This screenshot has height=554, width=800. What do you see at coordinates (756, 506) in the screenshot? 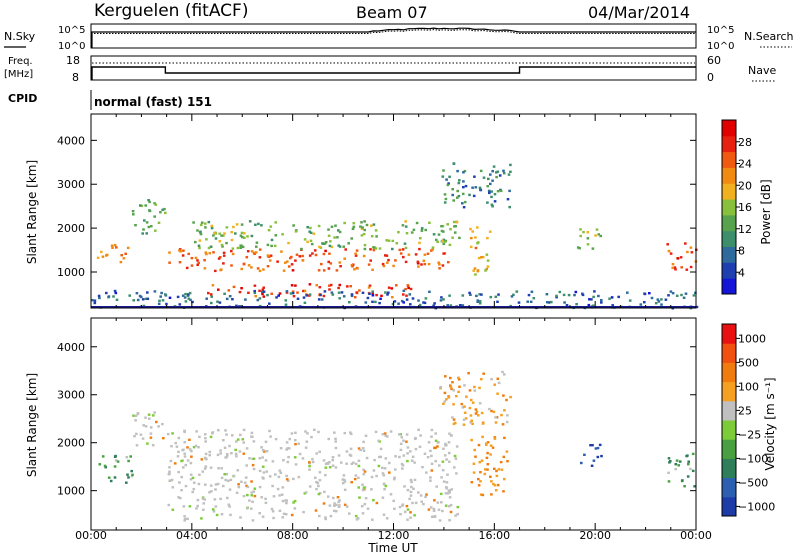
I see `colorbar-tick-label: −1000` at bounding box center [756, 506].